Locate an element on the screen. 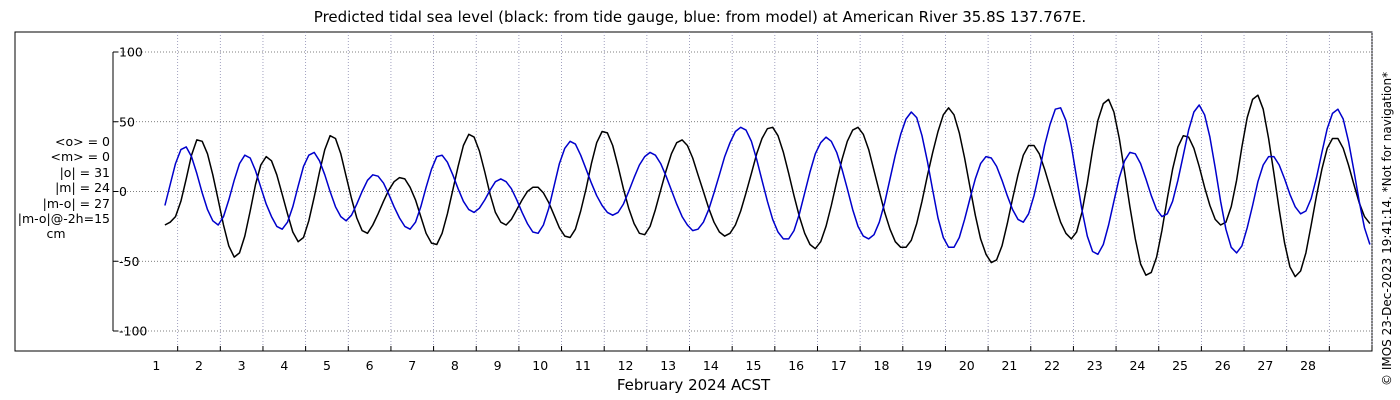  y-tick-label: 0 is located at coordinates (123, 191).